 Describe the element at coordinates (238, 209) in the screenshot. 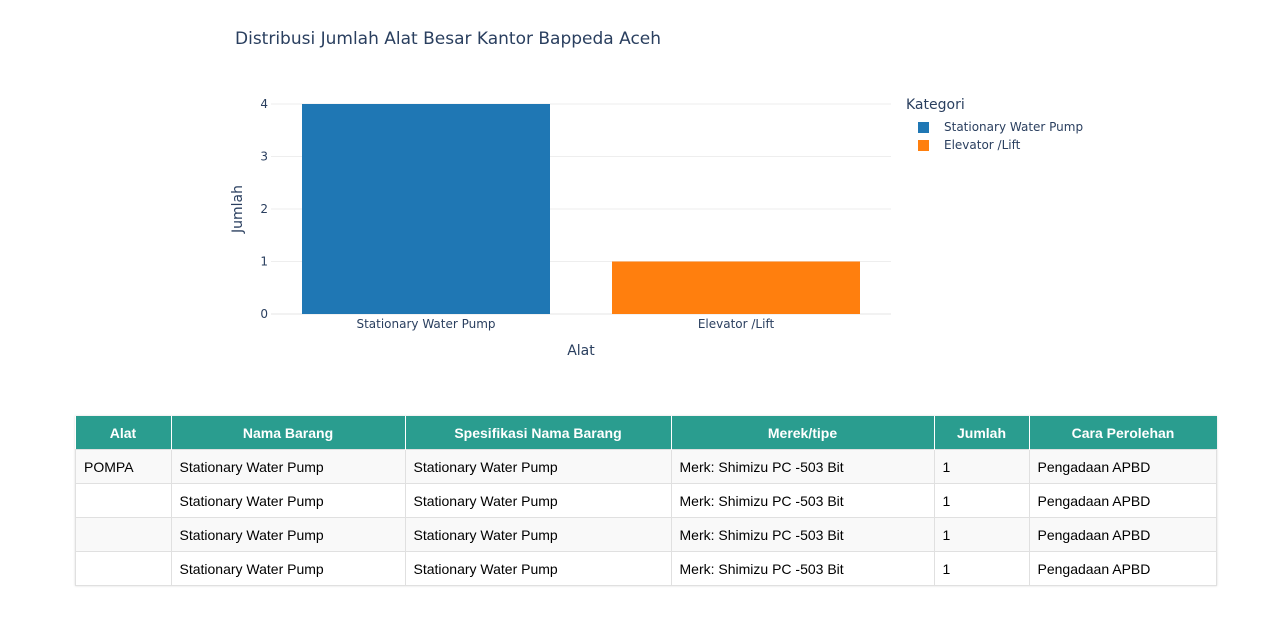

I see `y-axis-label: Jumlah` at that location.